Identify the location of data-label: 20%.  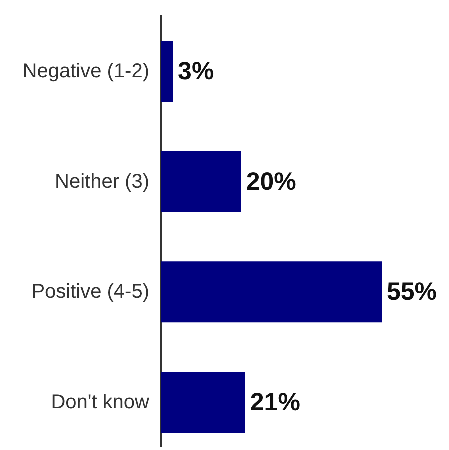
(271, 182).